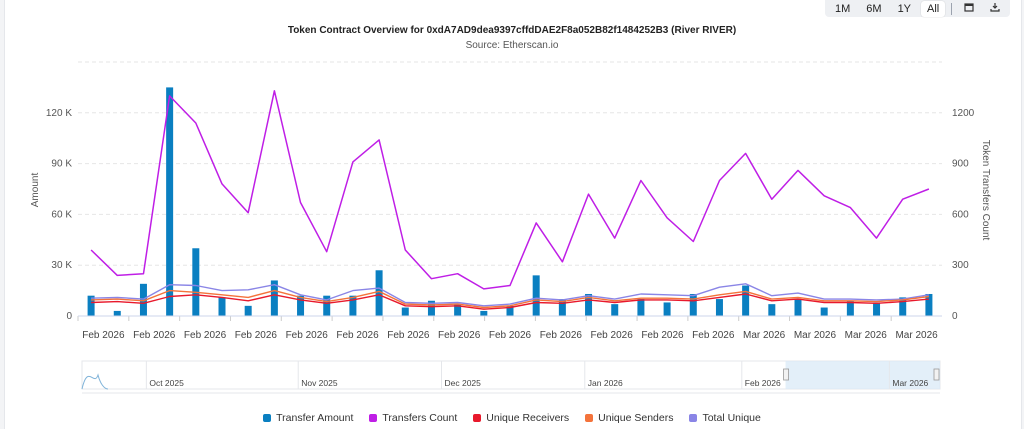  Describe the element at coordinates (963, 215) in the screenshot. I see `y2-axis-ticks: 0 300 600 900 1200` at that location.